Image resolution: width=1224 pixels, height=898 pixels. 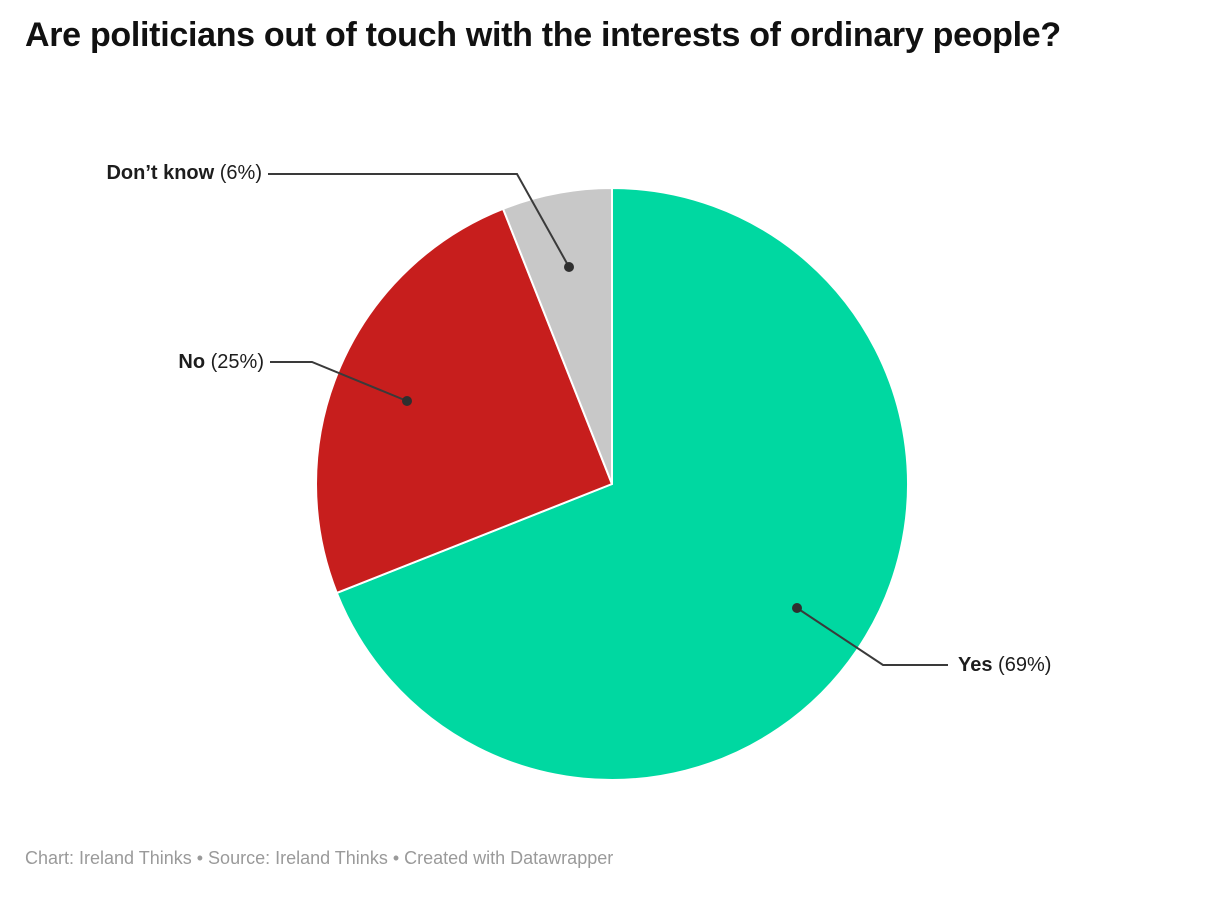 What do you see at coordinates (339, 381) in the screenshot?
I see `leader-line-no` at bounding box center [339, 381].